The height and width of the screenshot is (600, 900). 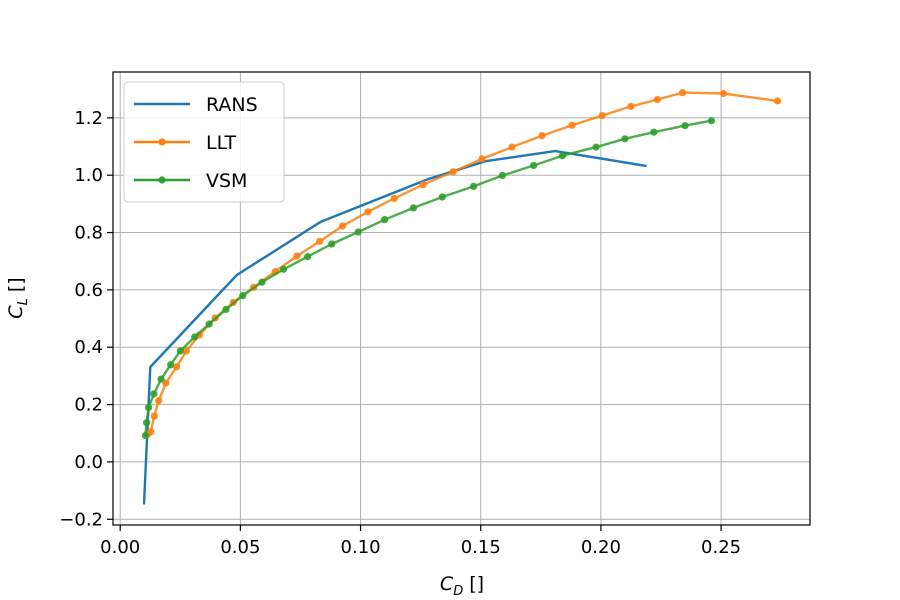 I want to click on legend: RANS LLT VSM, so click(x=204, y=142).